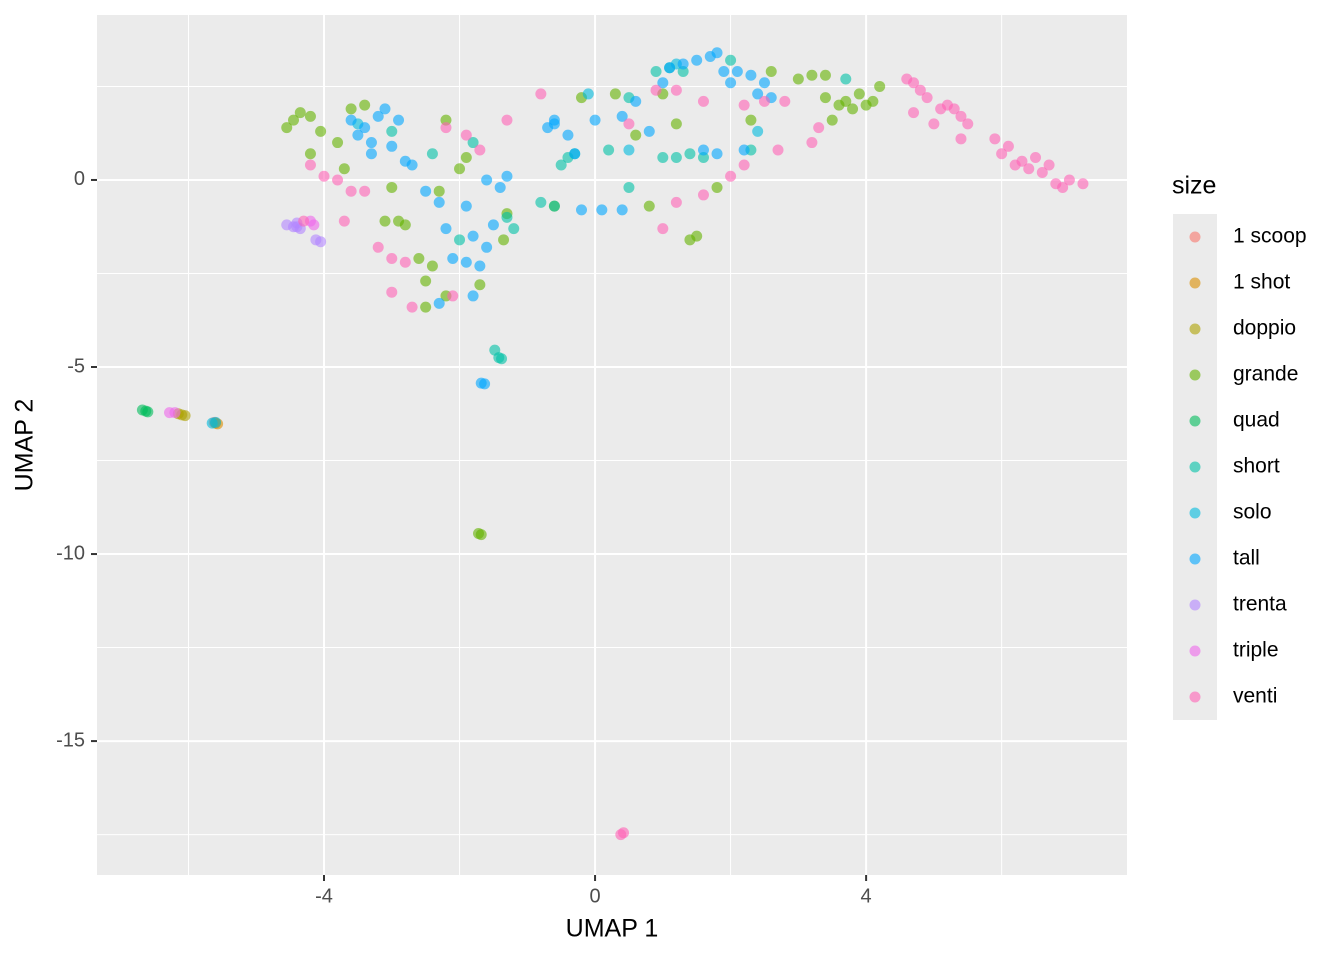 The image size is (1344, 965). I want to click on legend-label: 1 scoop, so click(1270, 236).